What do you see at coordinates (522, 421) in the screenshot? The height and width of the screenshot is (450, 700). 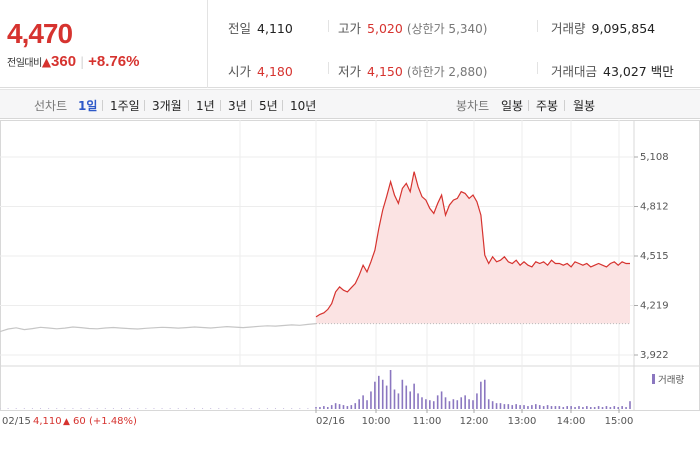 I see `x-tick-label: 13:00` at bounding box center [522, 421].